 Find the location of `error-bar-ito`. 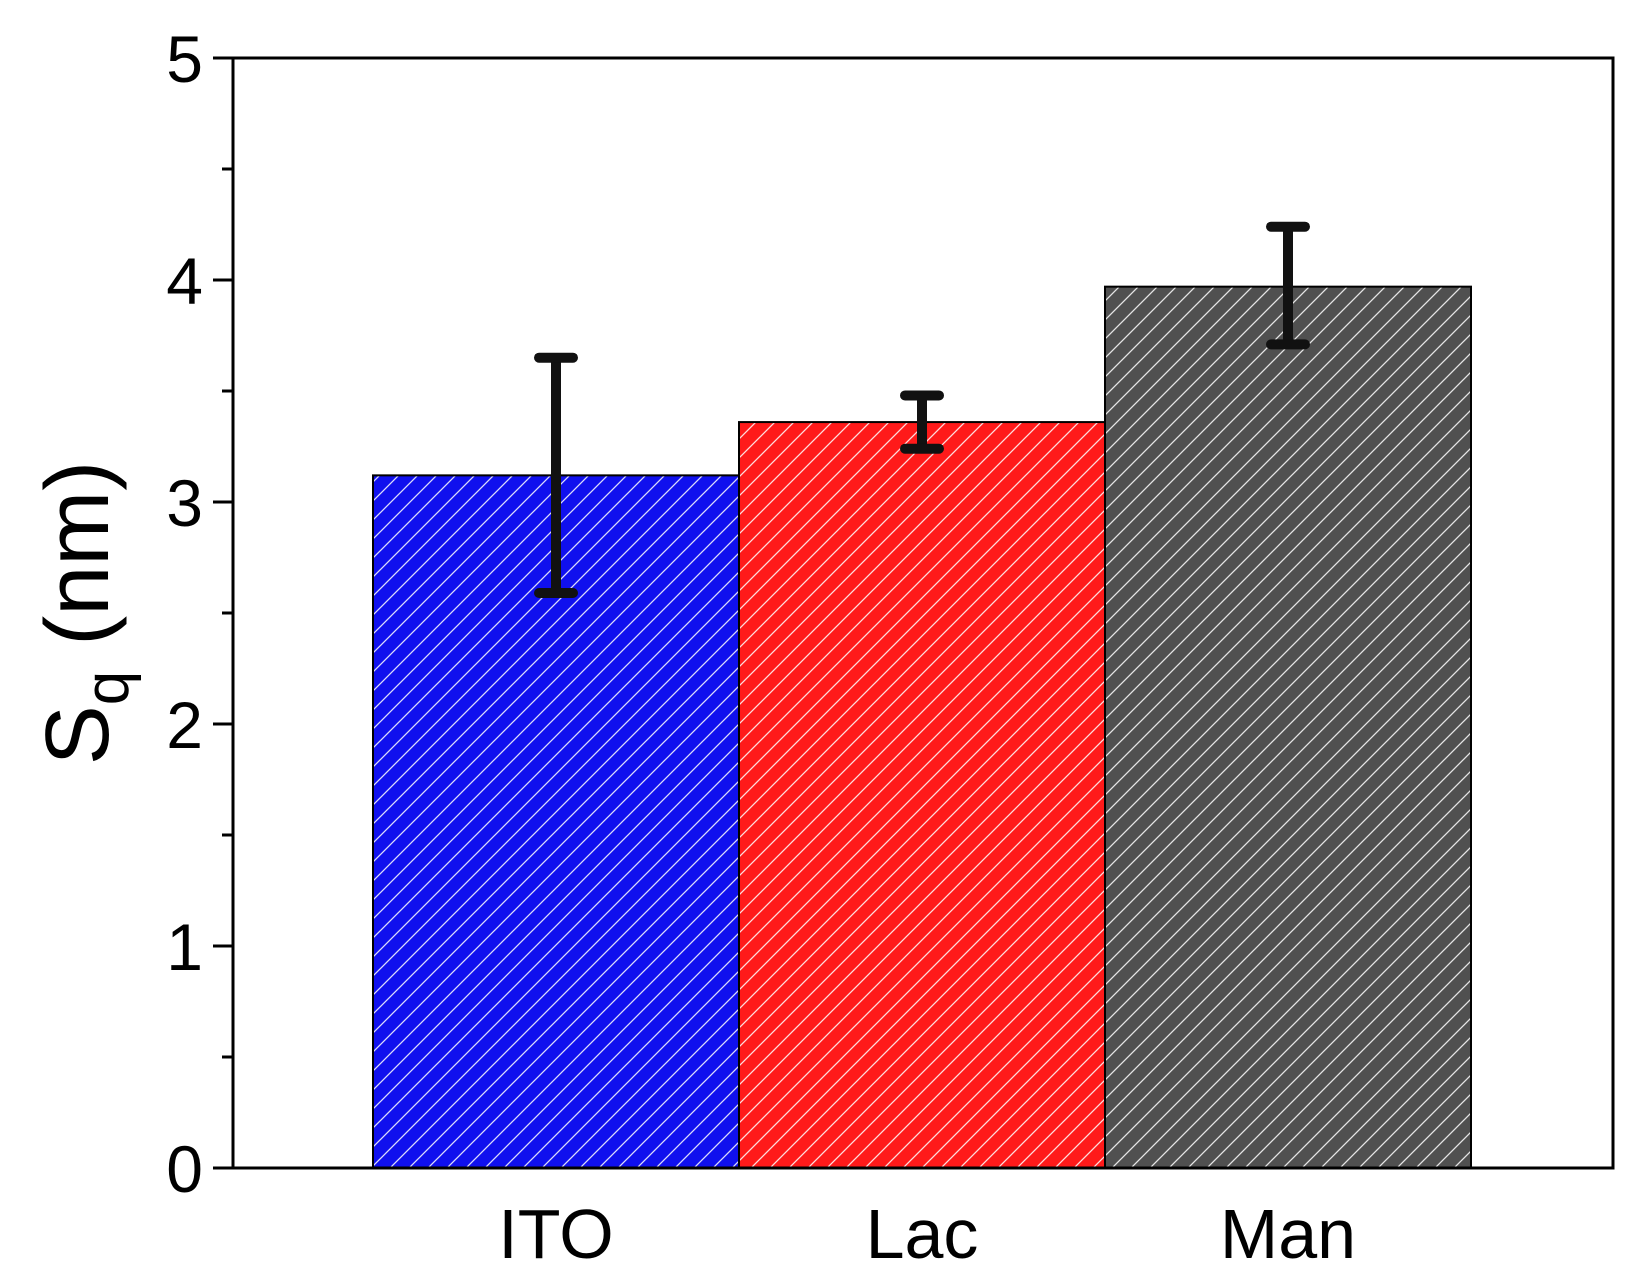

error-bar-ito is located at coordinates (556, 475).